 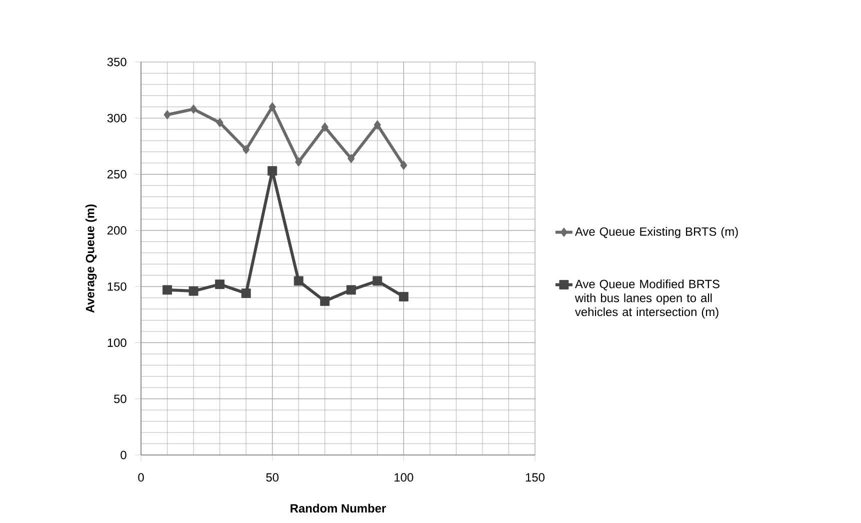 I want to click on y-axis-title: Average Queue (m), so click(x=91, y=258).